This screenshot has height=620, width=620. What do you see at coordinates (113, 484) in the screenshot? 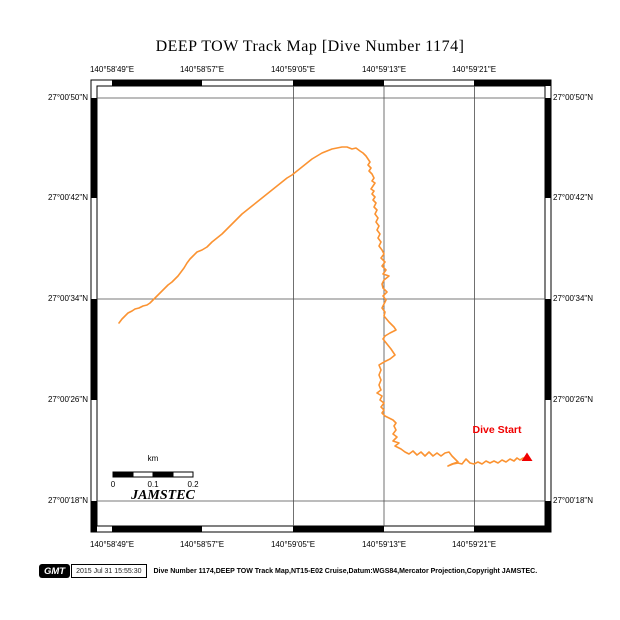
I see `scale-bar-tick-0: 0` at bounding box center [113, 484].